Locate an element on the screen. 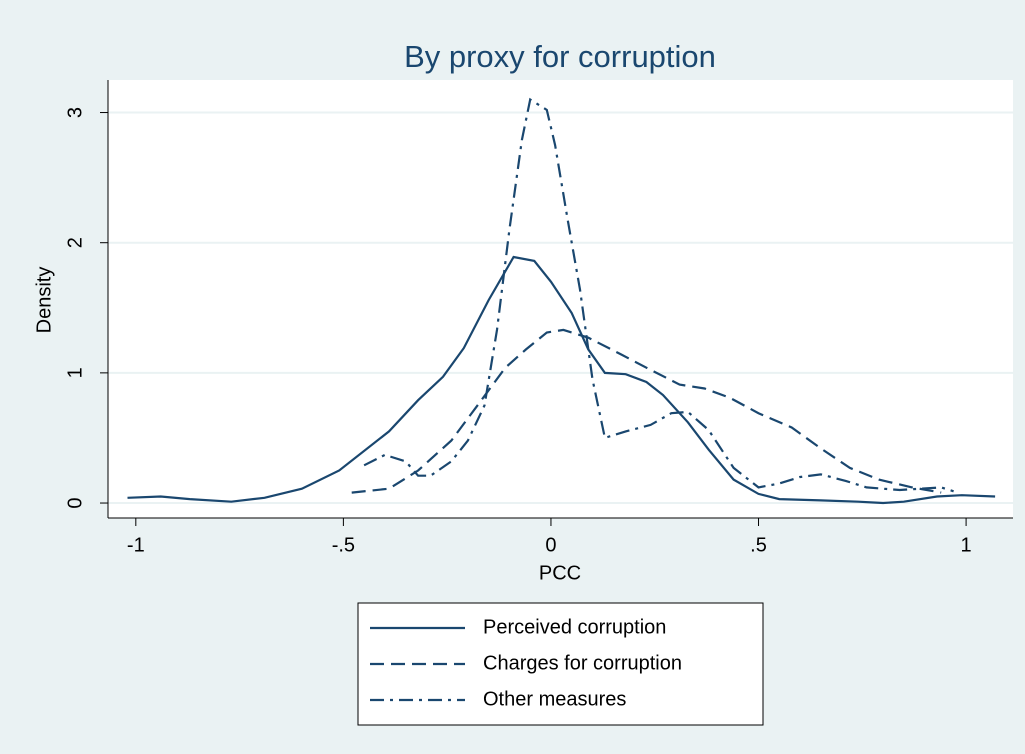 This screenshot has height=754, width=1025. y-tick-label: 1 is located at coordinates (75, 372).